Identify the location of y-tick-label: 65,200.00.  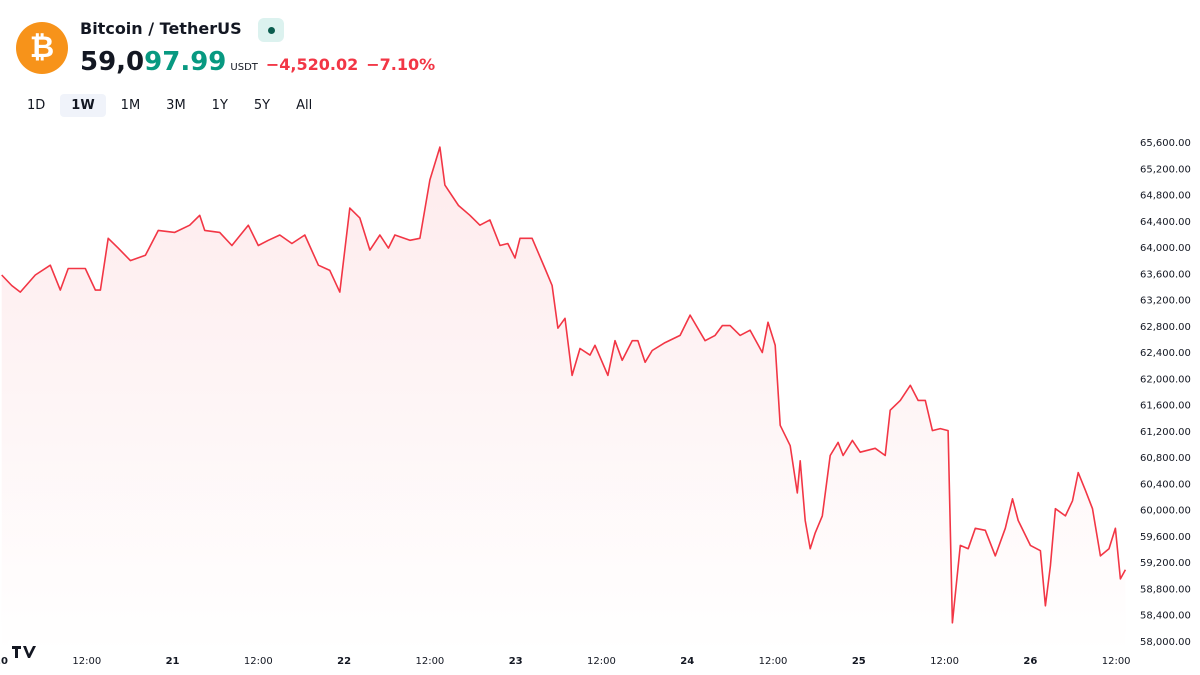
(1165, 169).